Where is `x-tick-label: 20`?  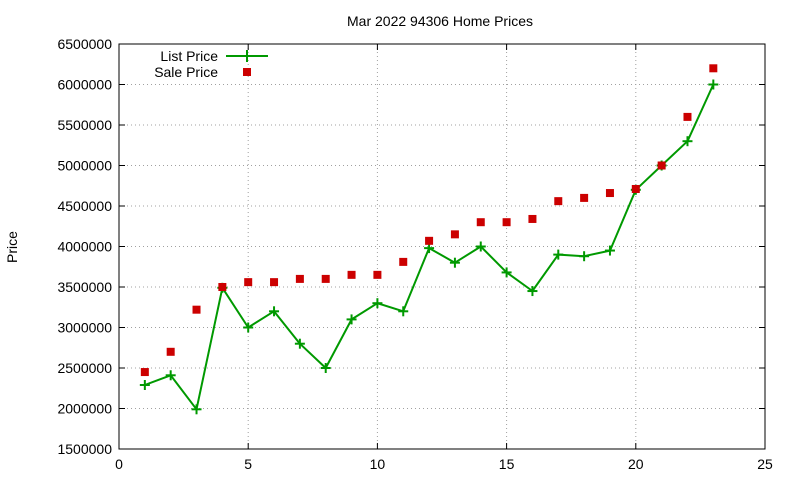
x-tick-label: 20 is located at coordinates (636, 464).